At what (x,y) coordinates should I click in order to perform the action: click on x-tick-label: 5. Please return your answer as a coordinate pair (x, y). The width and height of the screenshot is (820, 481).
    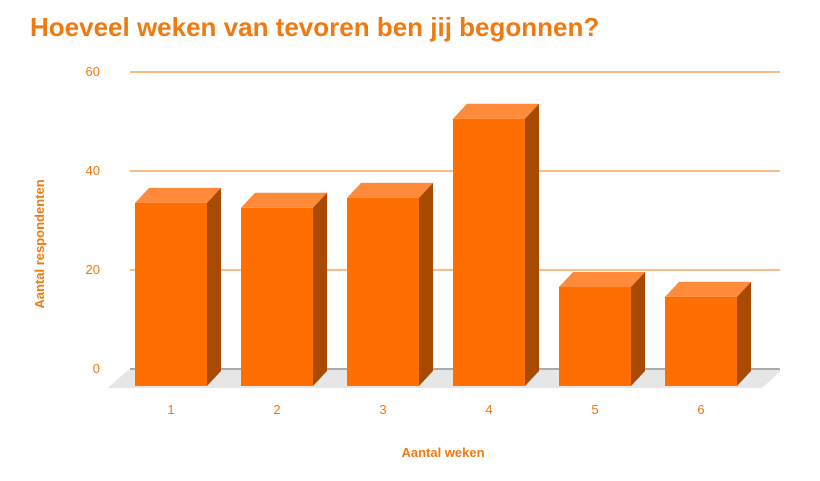
    Looking at the image, I should click on (594, 409).